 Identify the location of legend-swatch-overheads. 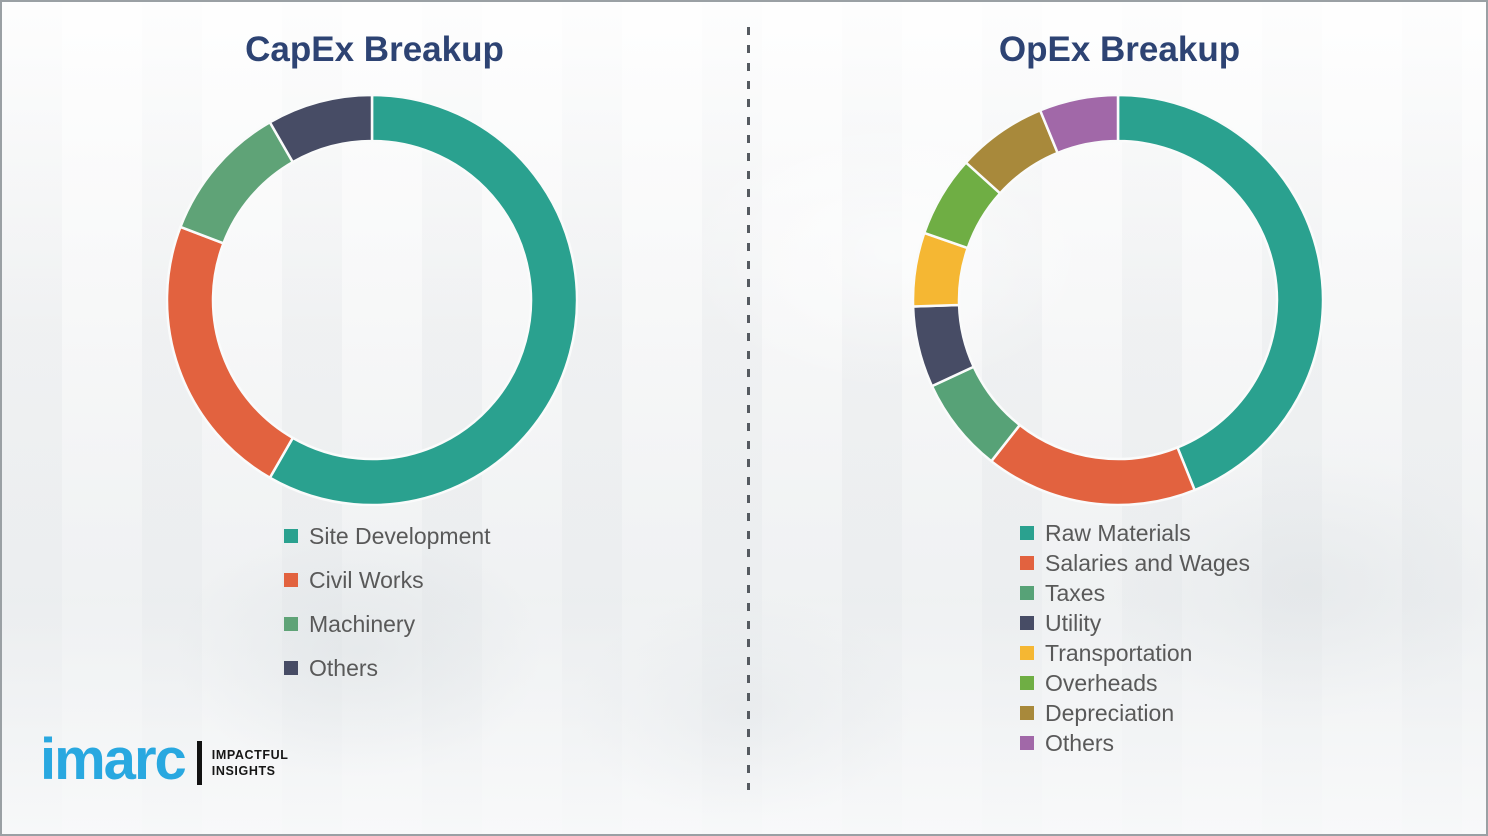
(1027, 683).